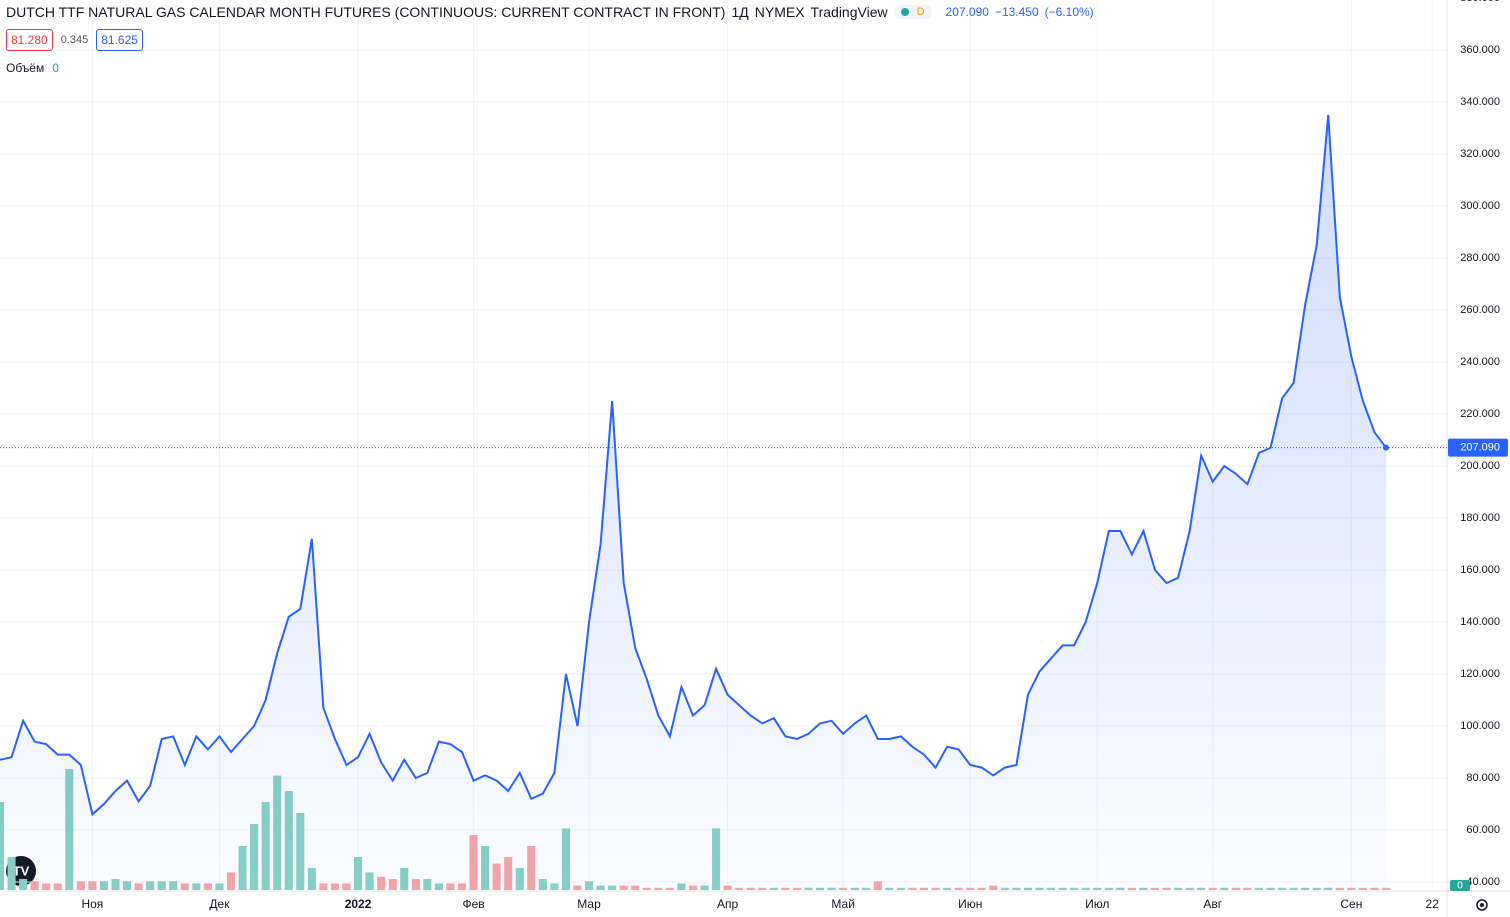 This screenshot has height=917, width=1510. What do you see at coordinates (589, 904) in the screenshot?
I see `x-tick-label: Мар` at bounding box center [589, 904].